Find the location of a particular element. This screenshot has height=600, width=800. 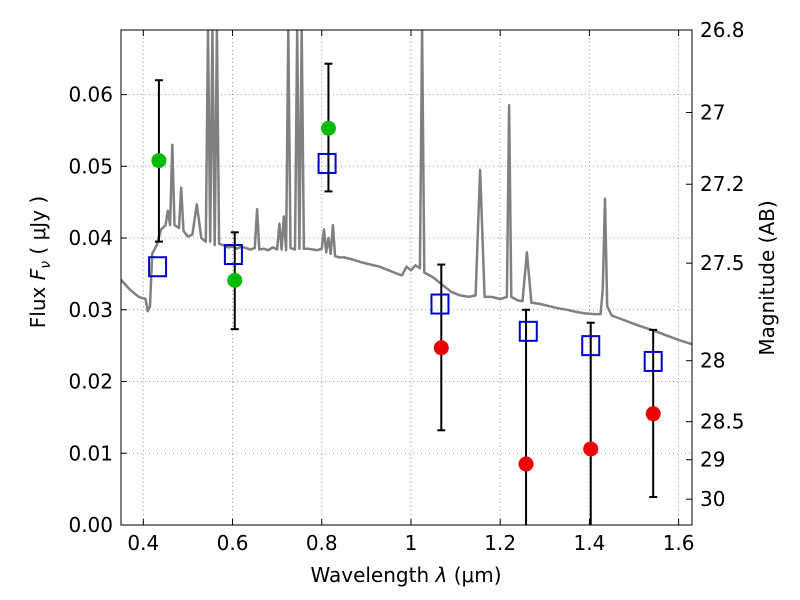

x-tick-label: 1.4 is located at coordinates (589, 543).